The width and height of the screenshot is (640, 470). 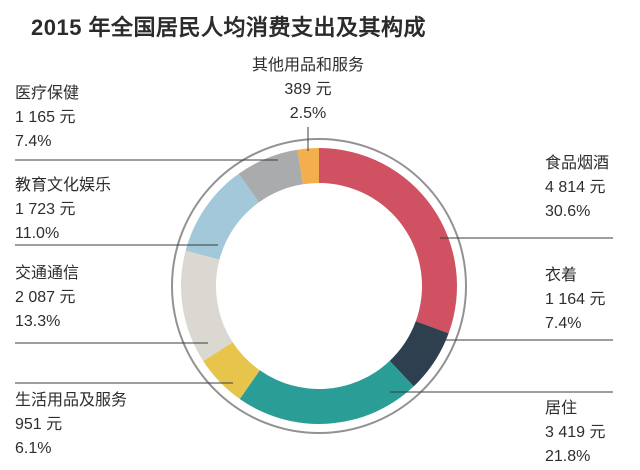 I want to click on slice-value: 1 165 元, so click(x=45, y=117).